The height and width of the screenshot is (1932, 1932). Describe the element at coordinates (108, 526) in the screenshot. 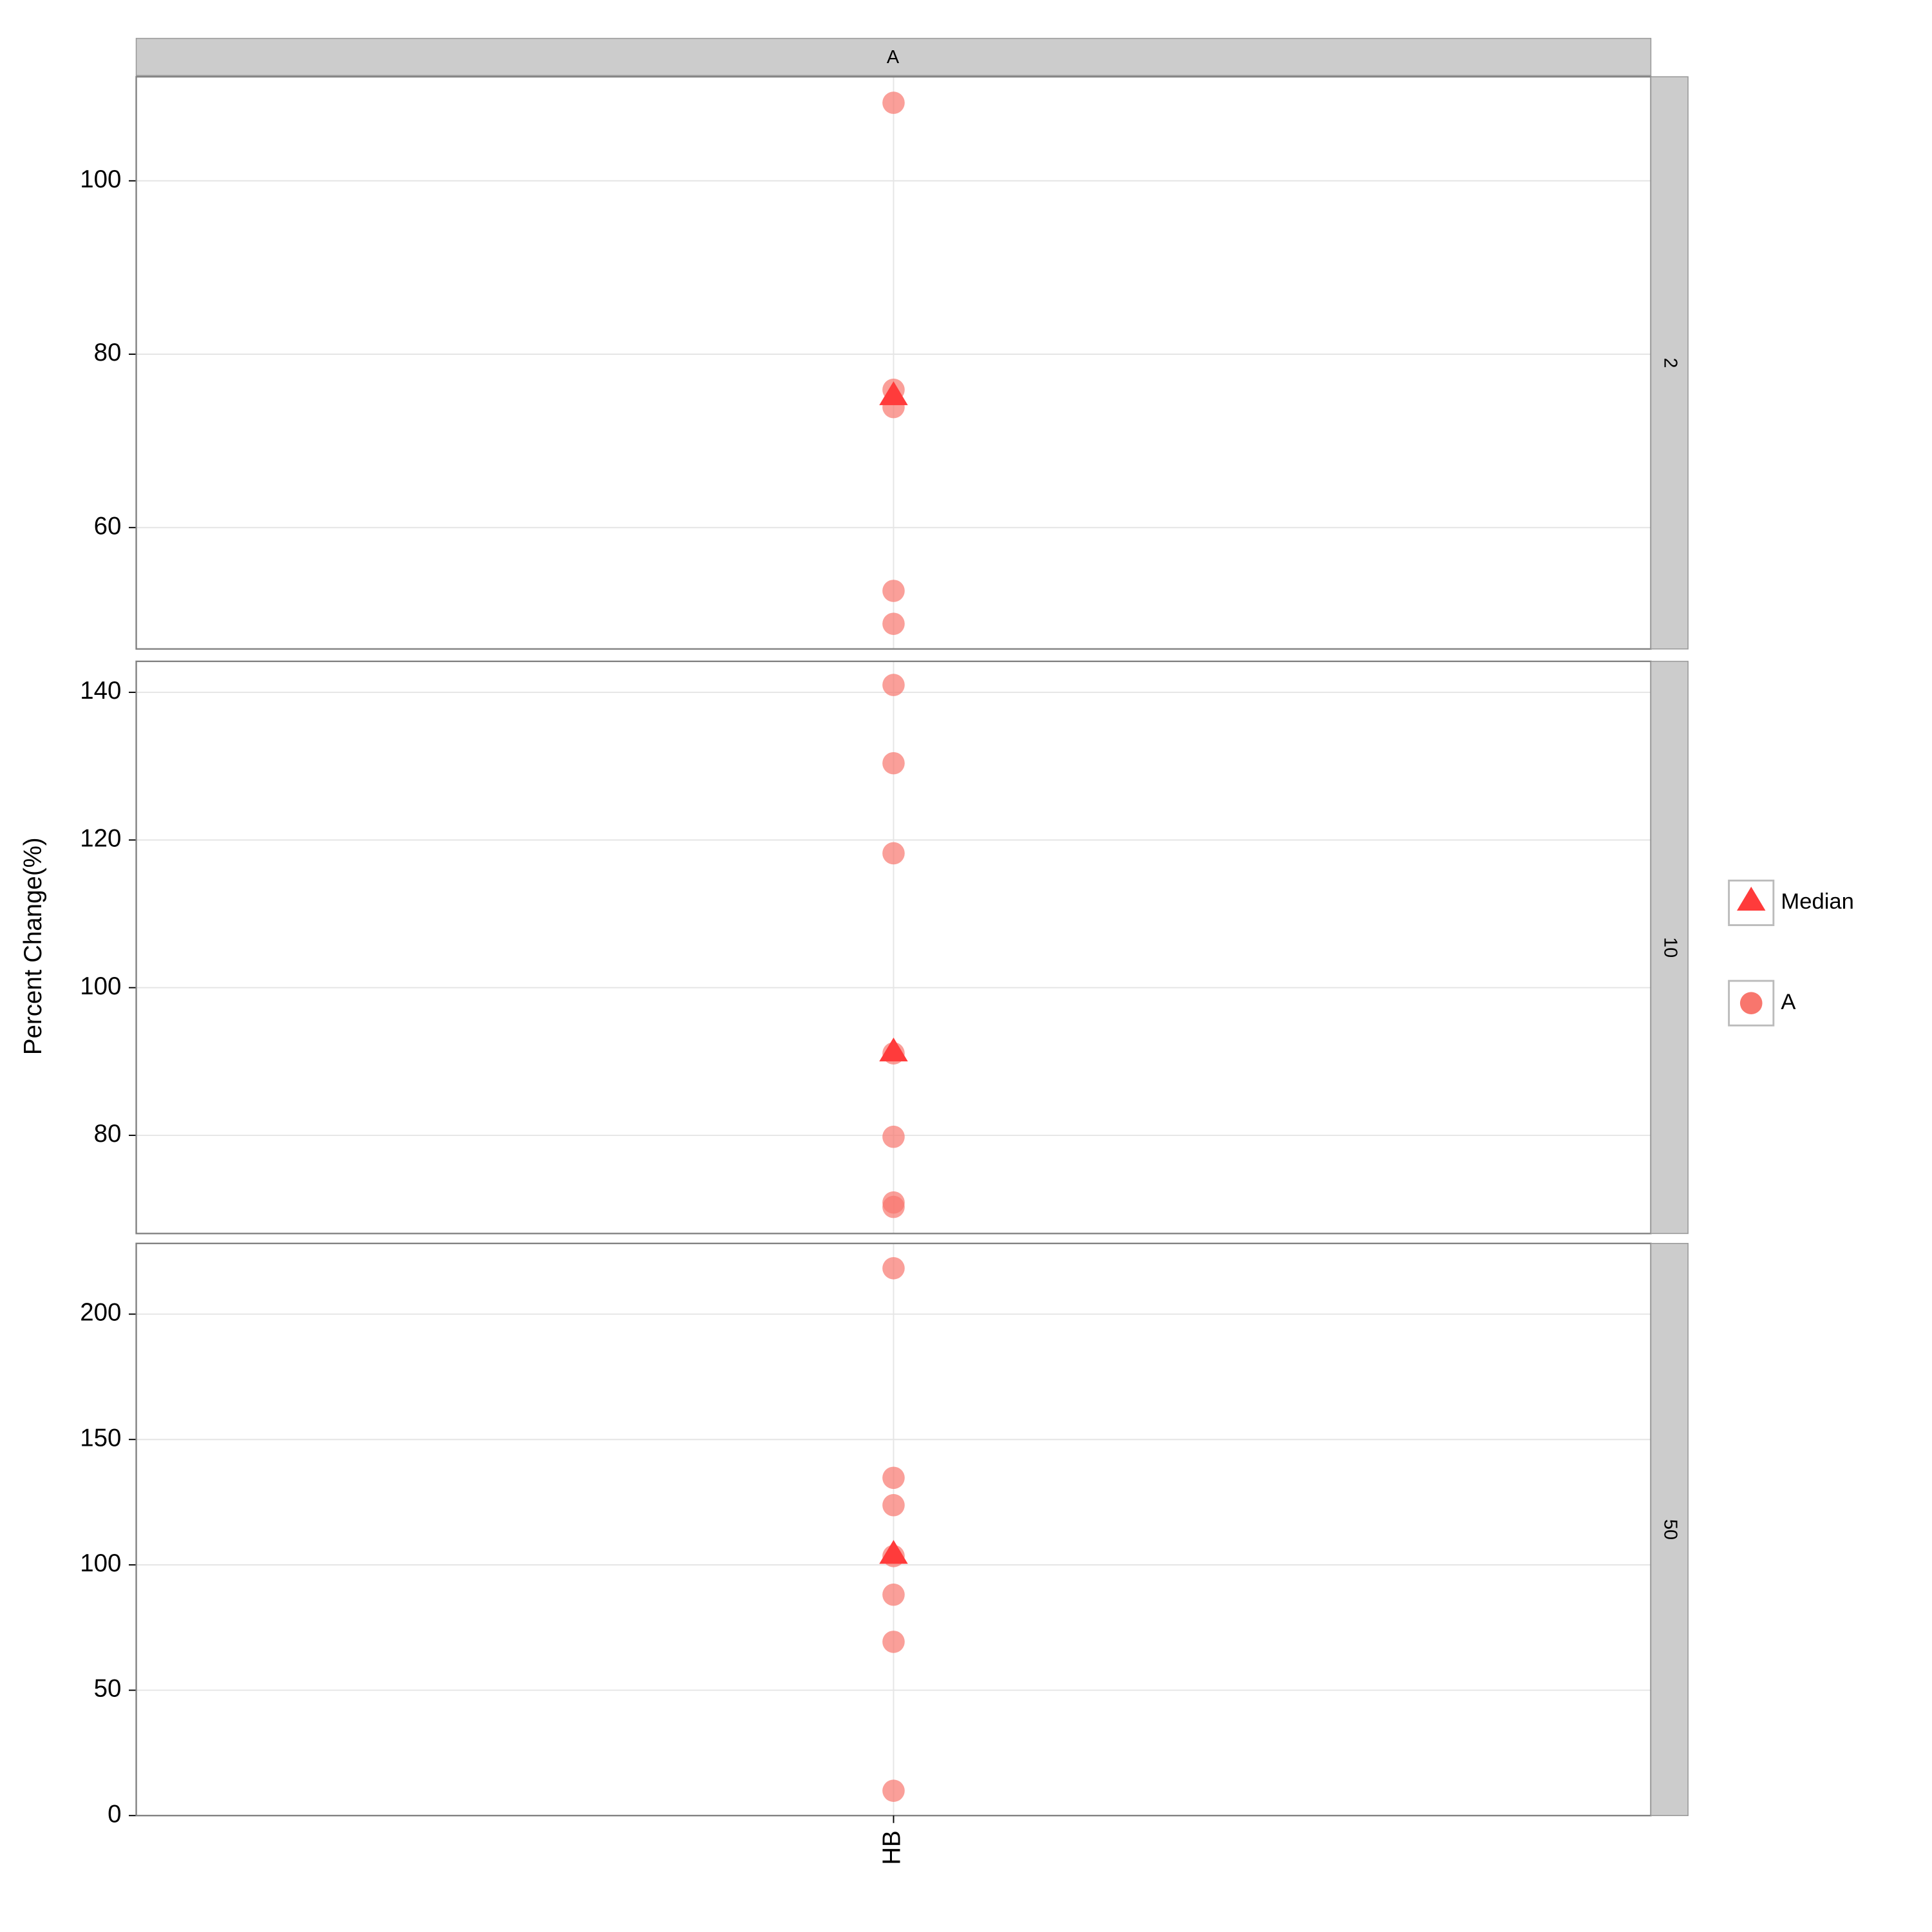

I see `y-tick-label: 60` at that location.